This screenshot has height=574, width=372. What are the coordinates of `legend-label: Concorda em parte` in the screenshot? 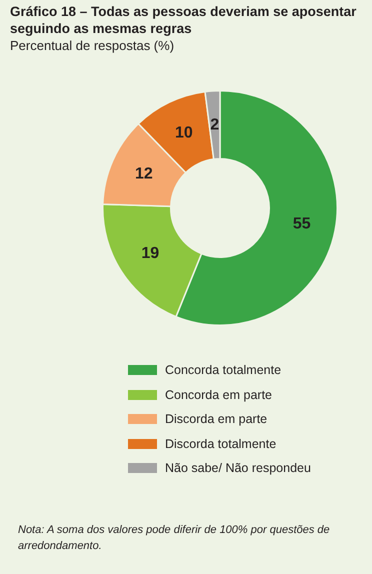 It's located at (218, 395).